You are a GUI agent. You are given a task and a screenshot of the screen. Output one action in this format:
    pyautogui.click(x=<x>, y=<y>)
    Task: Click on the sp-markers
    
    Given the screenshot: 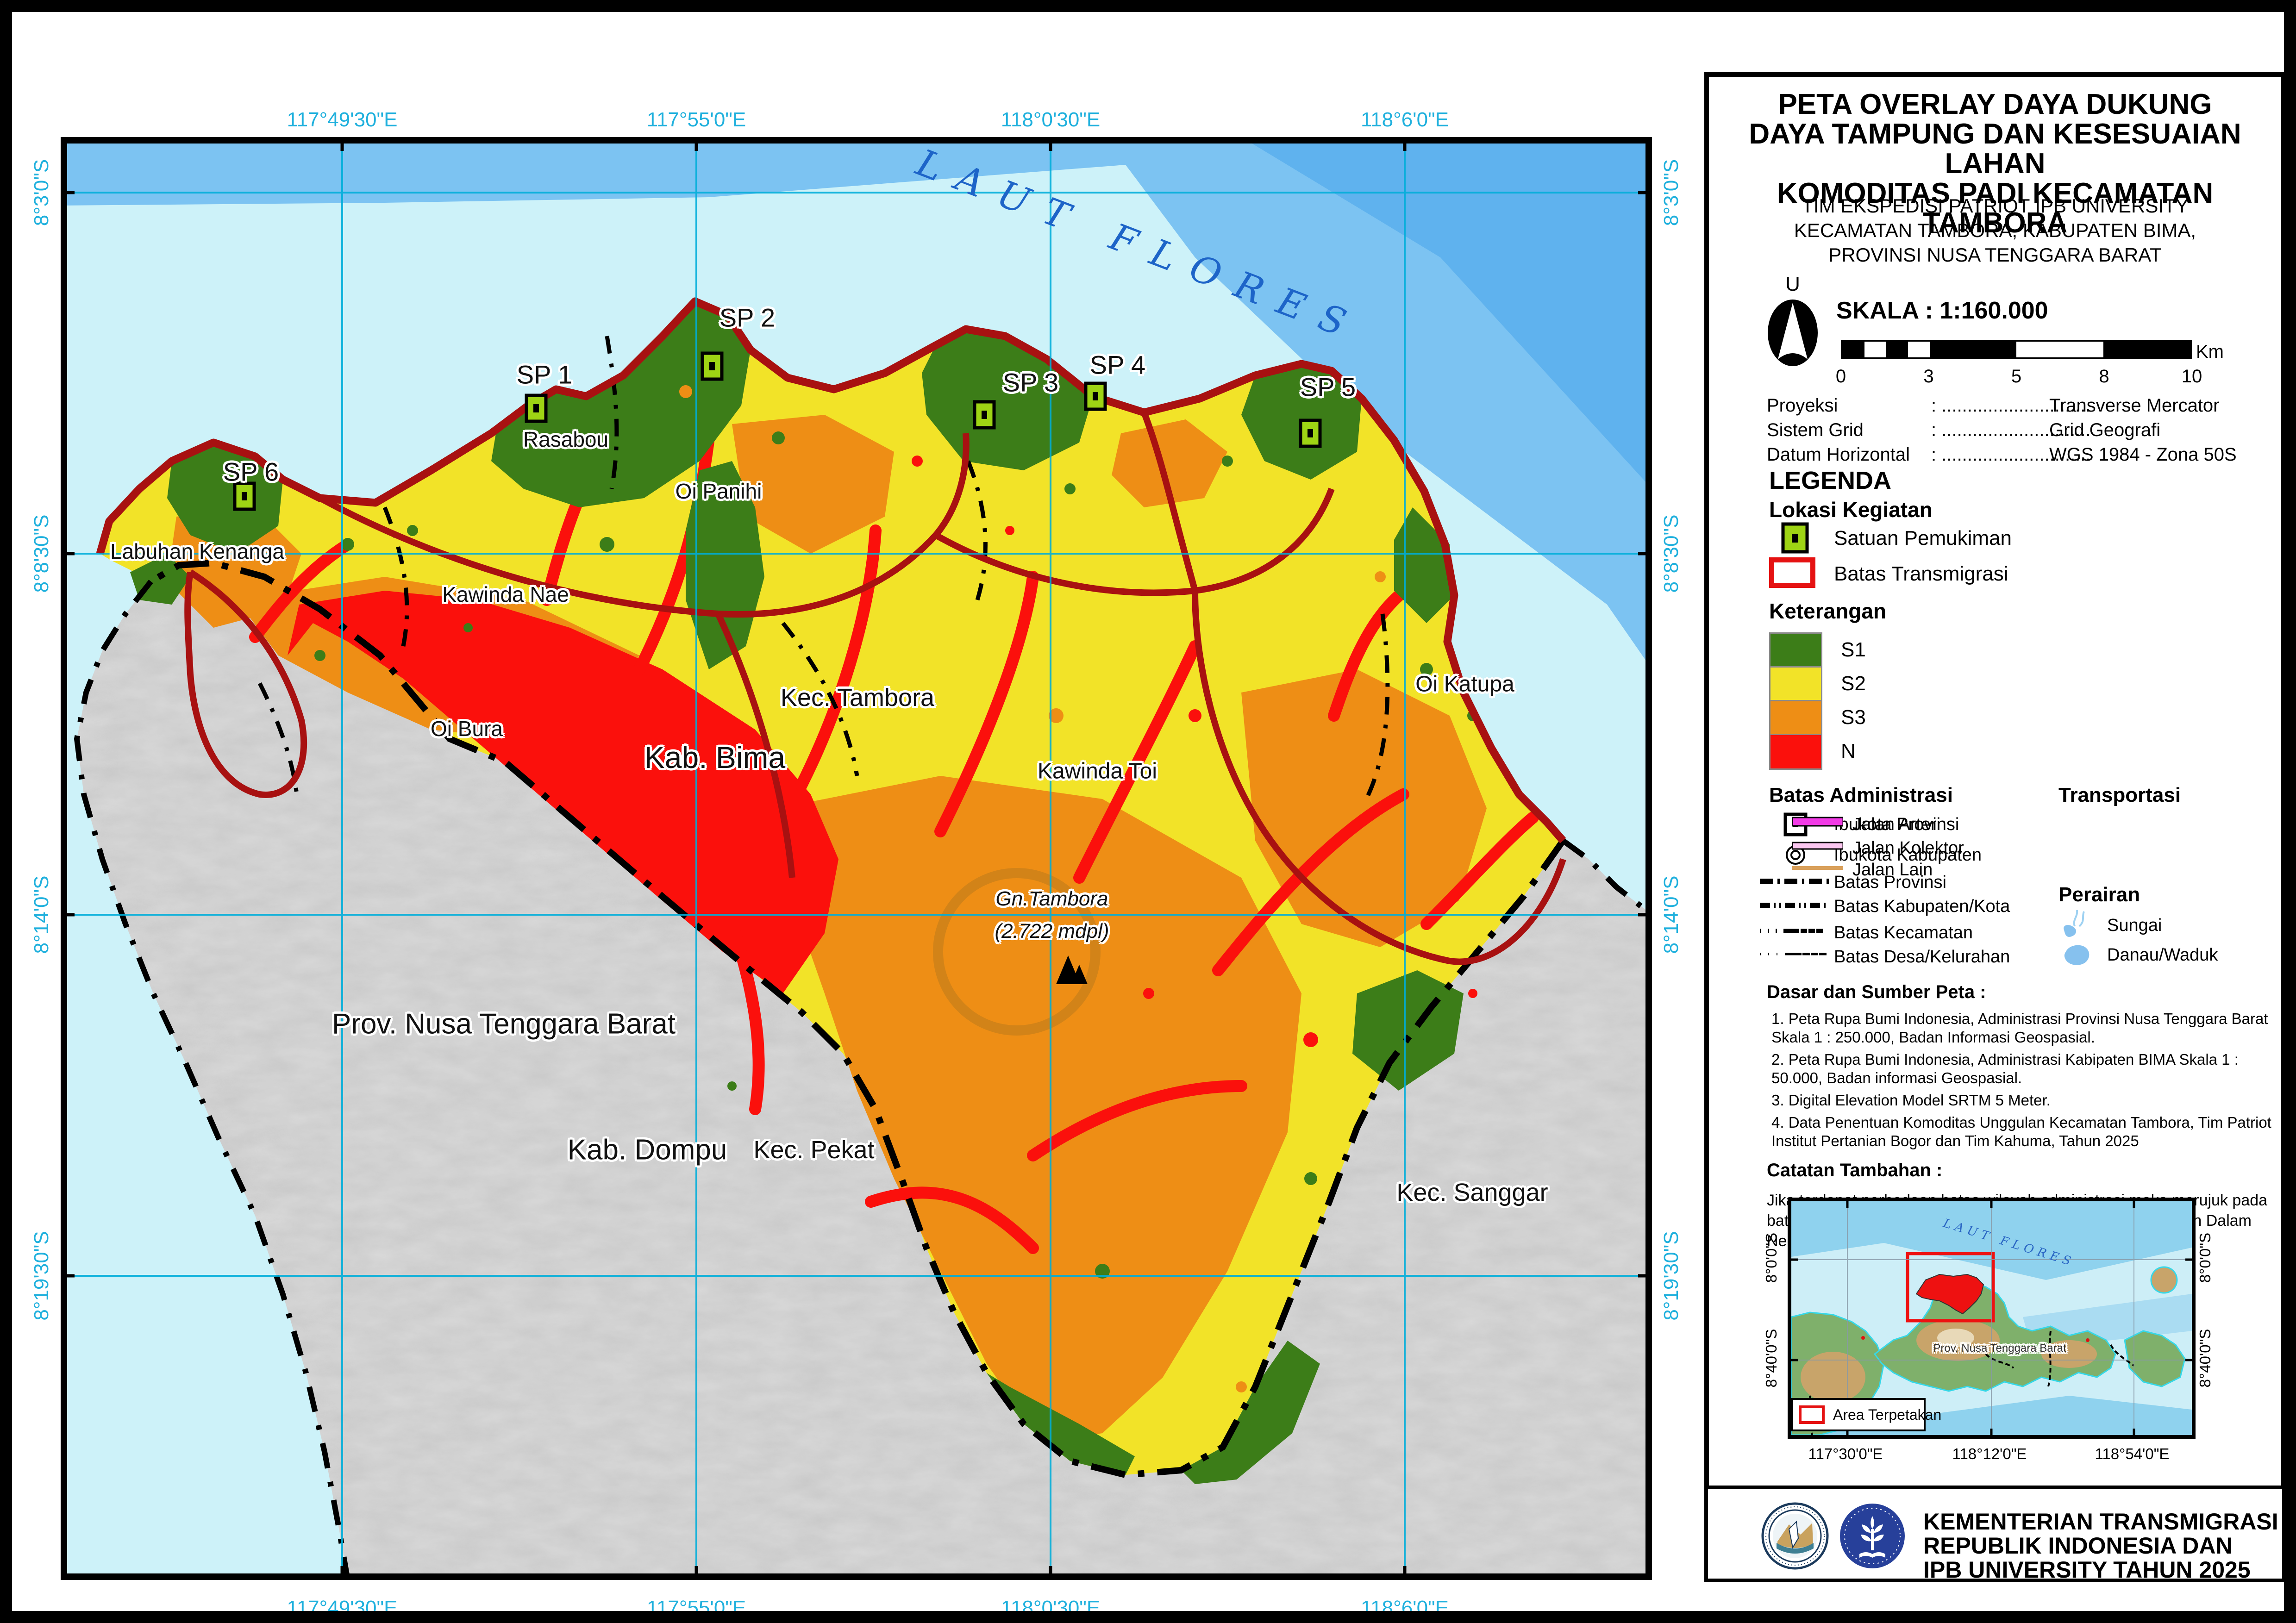 What is the action you would take?
    pyautogui.click(x=777, y=431)
    